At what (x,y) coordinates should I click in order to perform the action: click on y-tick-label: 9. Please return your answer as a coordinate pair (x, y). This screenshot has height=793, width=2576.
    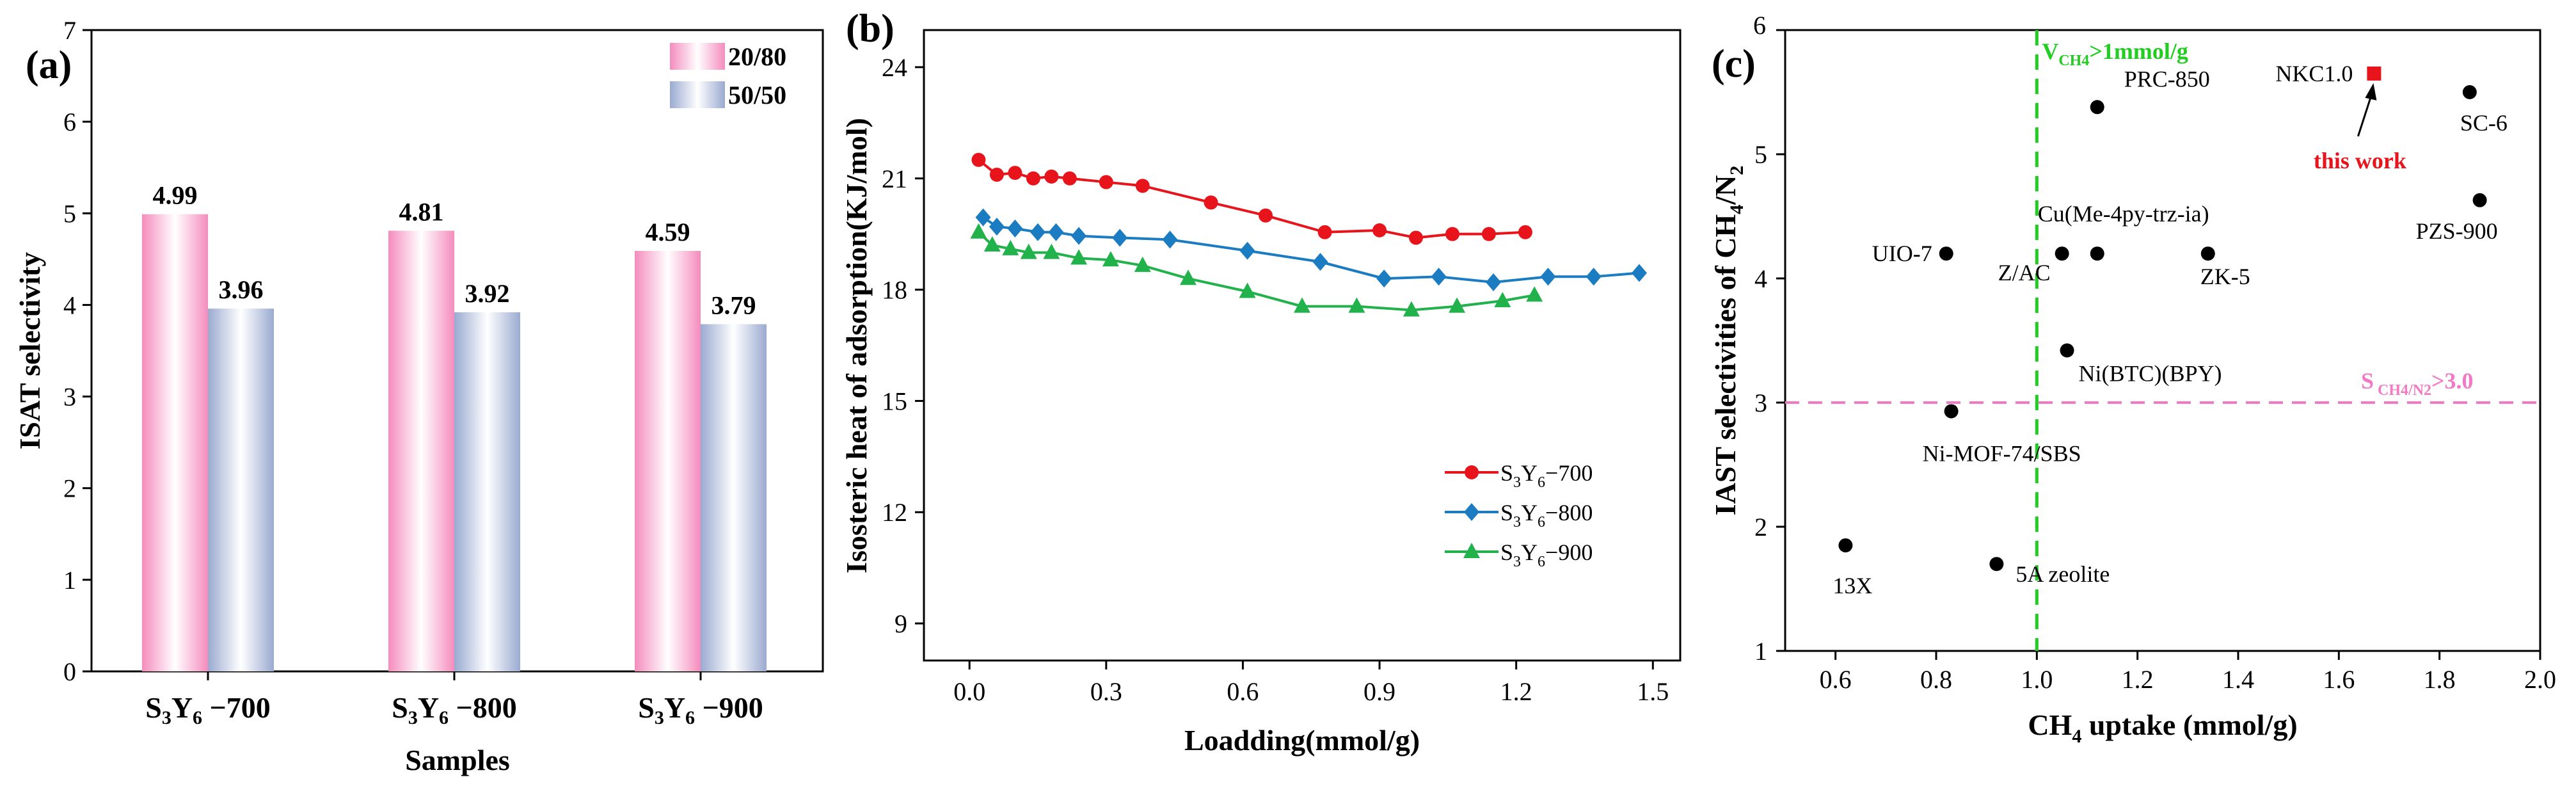
    Looking at the image, I should click on (900, 623).